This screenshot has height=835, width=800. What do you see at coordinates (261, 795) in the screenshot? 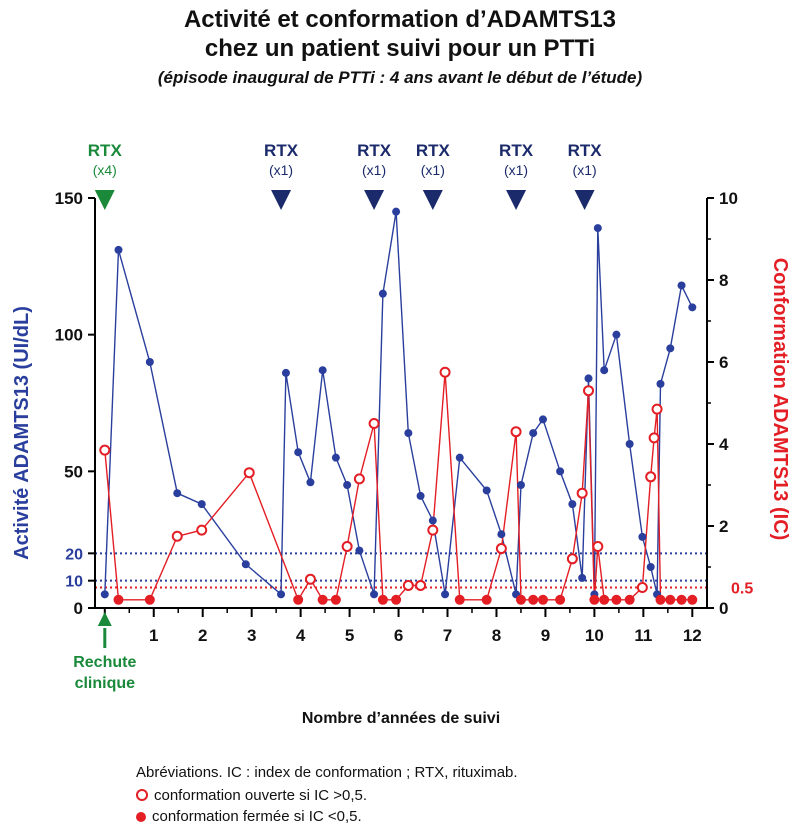
I see `legend-open-label: conformation ouverte si IC >0,5.` at bounding box center [261, 795].